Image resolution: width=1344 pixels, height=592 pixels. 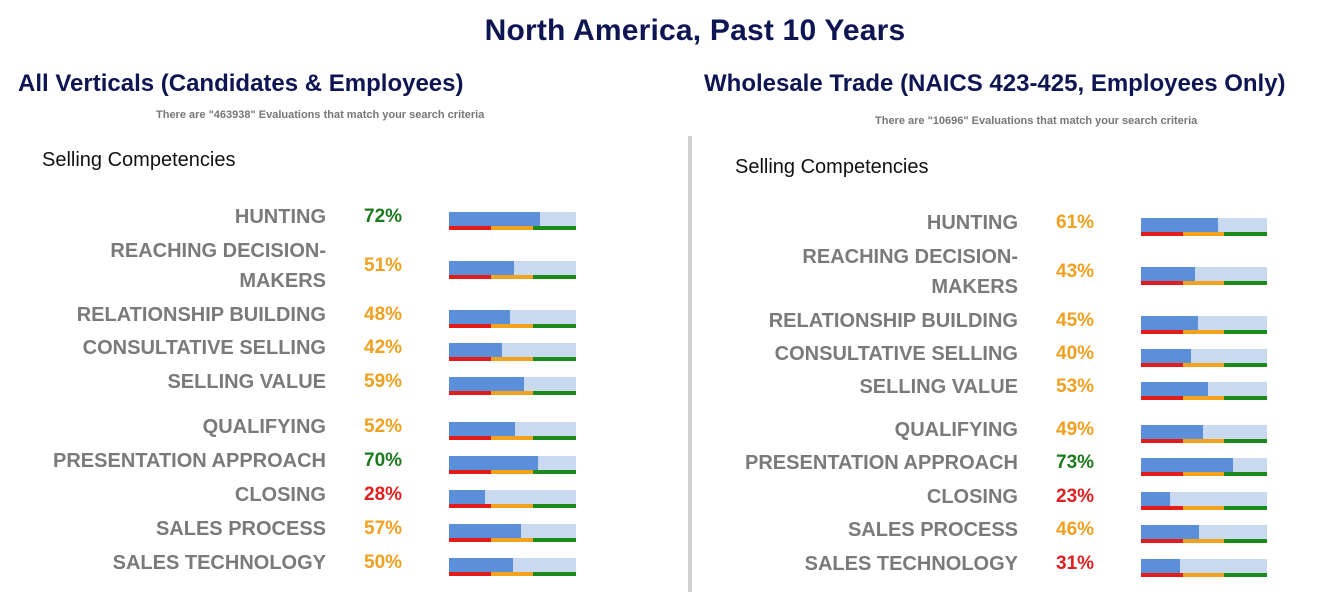 What do you see at coordinates (246, 382) in the screenshot?
I see `competency-label-line: SELLING VALUE` at bounding box center [246, 382].